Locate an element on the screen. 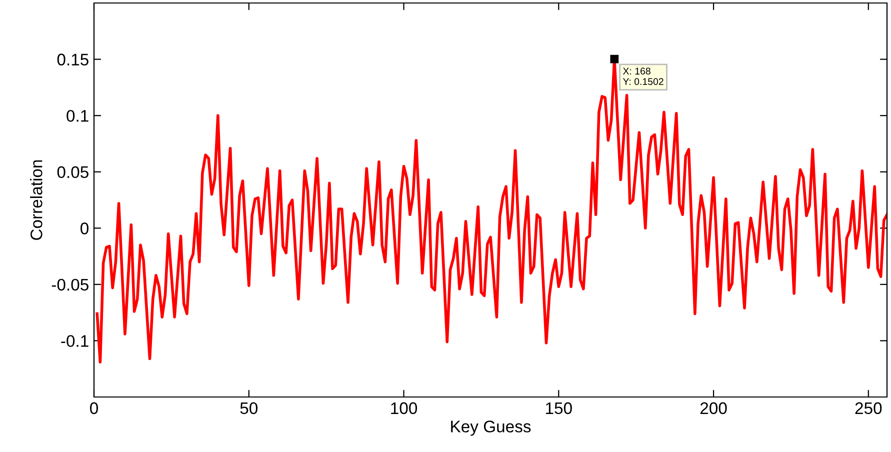  x-tick-label: 100 is located at coordinates (404, 408).